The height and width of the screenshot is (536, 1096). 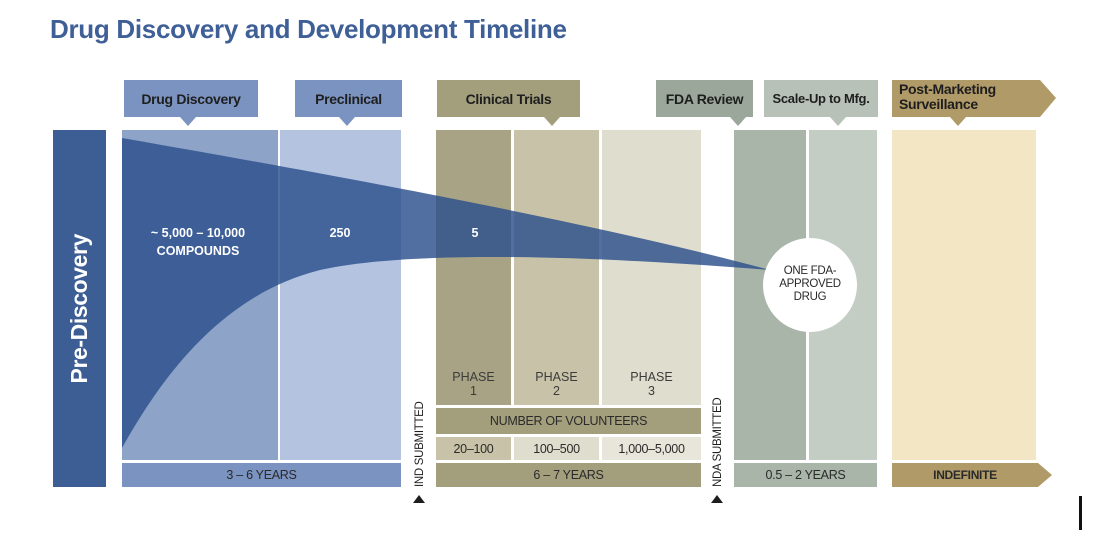 I want to click on clinical-trials-tag, so click(x=508, y=103).